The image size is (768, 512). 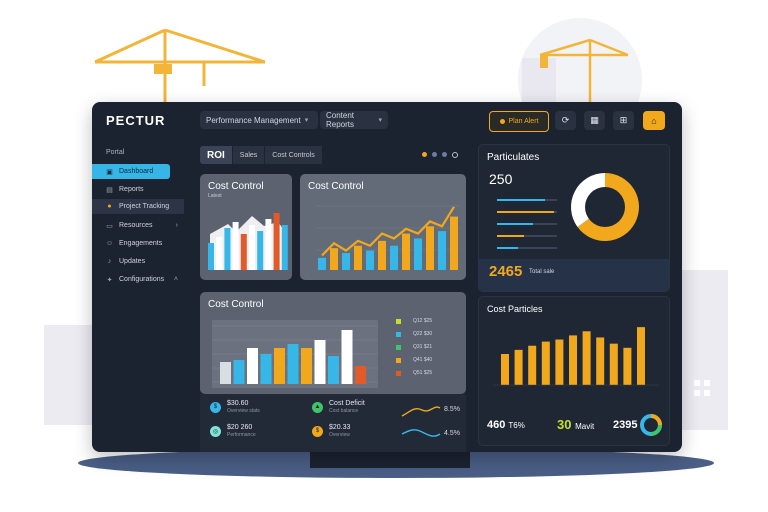 I want to click on sidebar-item-configurations: ✦ Configurations ˄, so click(x=138, y=279).